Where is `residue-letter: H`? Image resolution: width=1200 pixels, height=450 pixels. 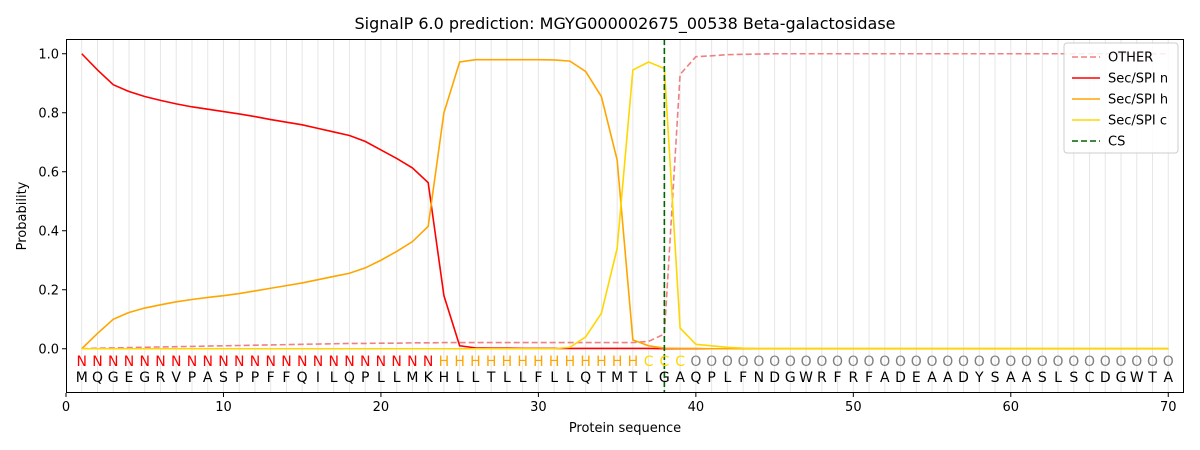 residue-letter: H is located at coordinates (444, 378).